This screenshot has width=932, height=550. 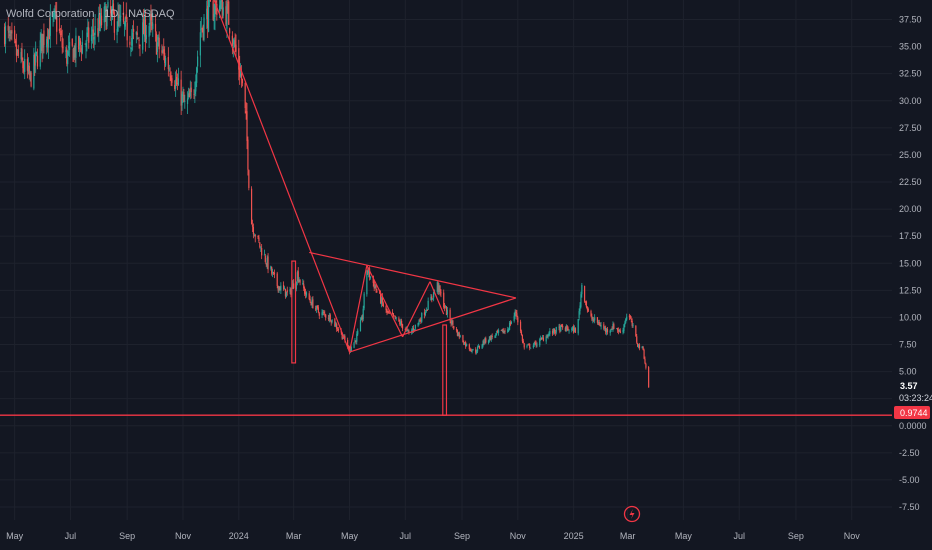 I want to click on last-price-badge: 3.57 03:23:24, so click(x=913, y=391).